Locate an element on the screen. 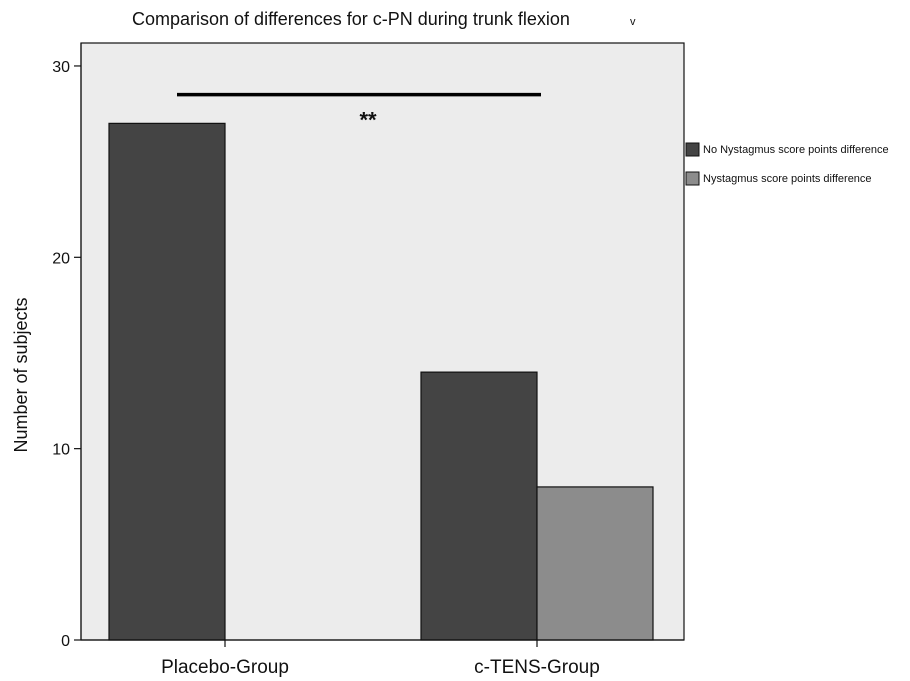  chart-title-suffix: v is located at coordinates (633, 22).